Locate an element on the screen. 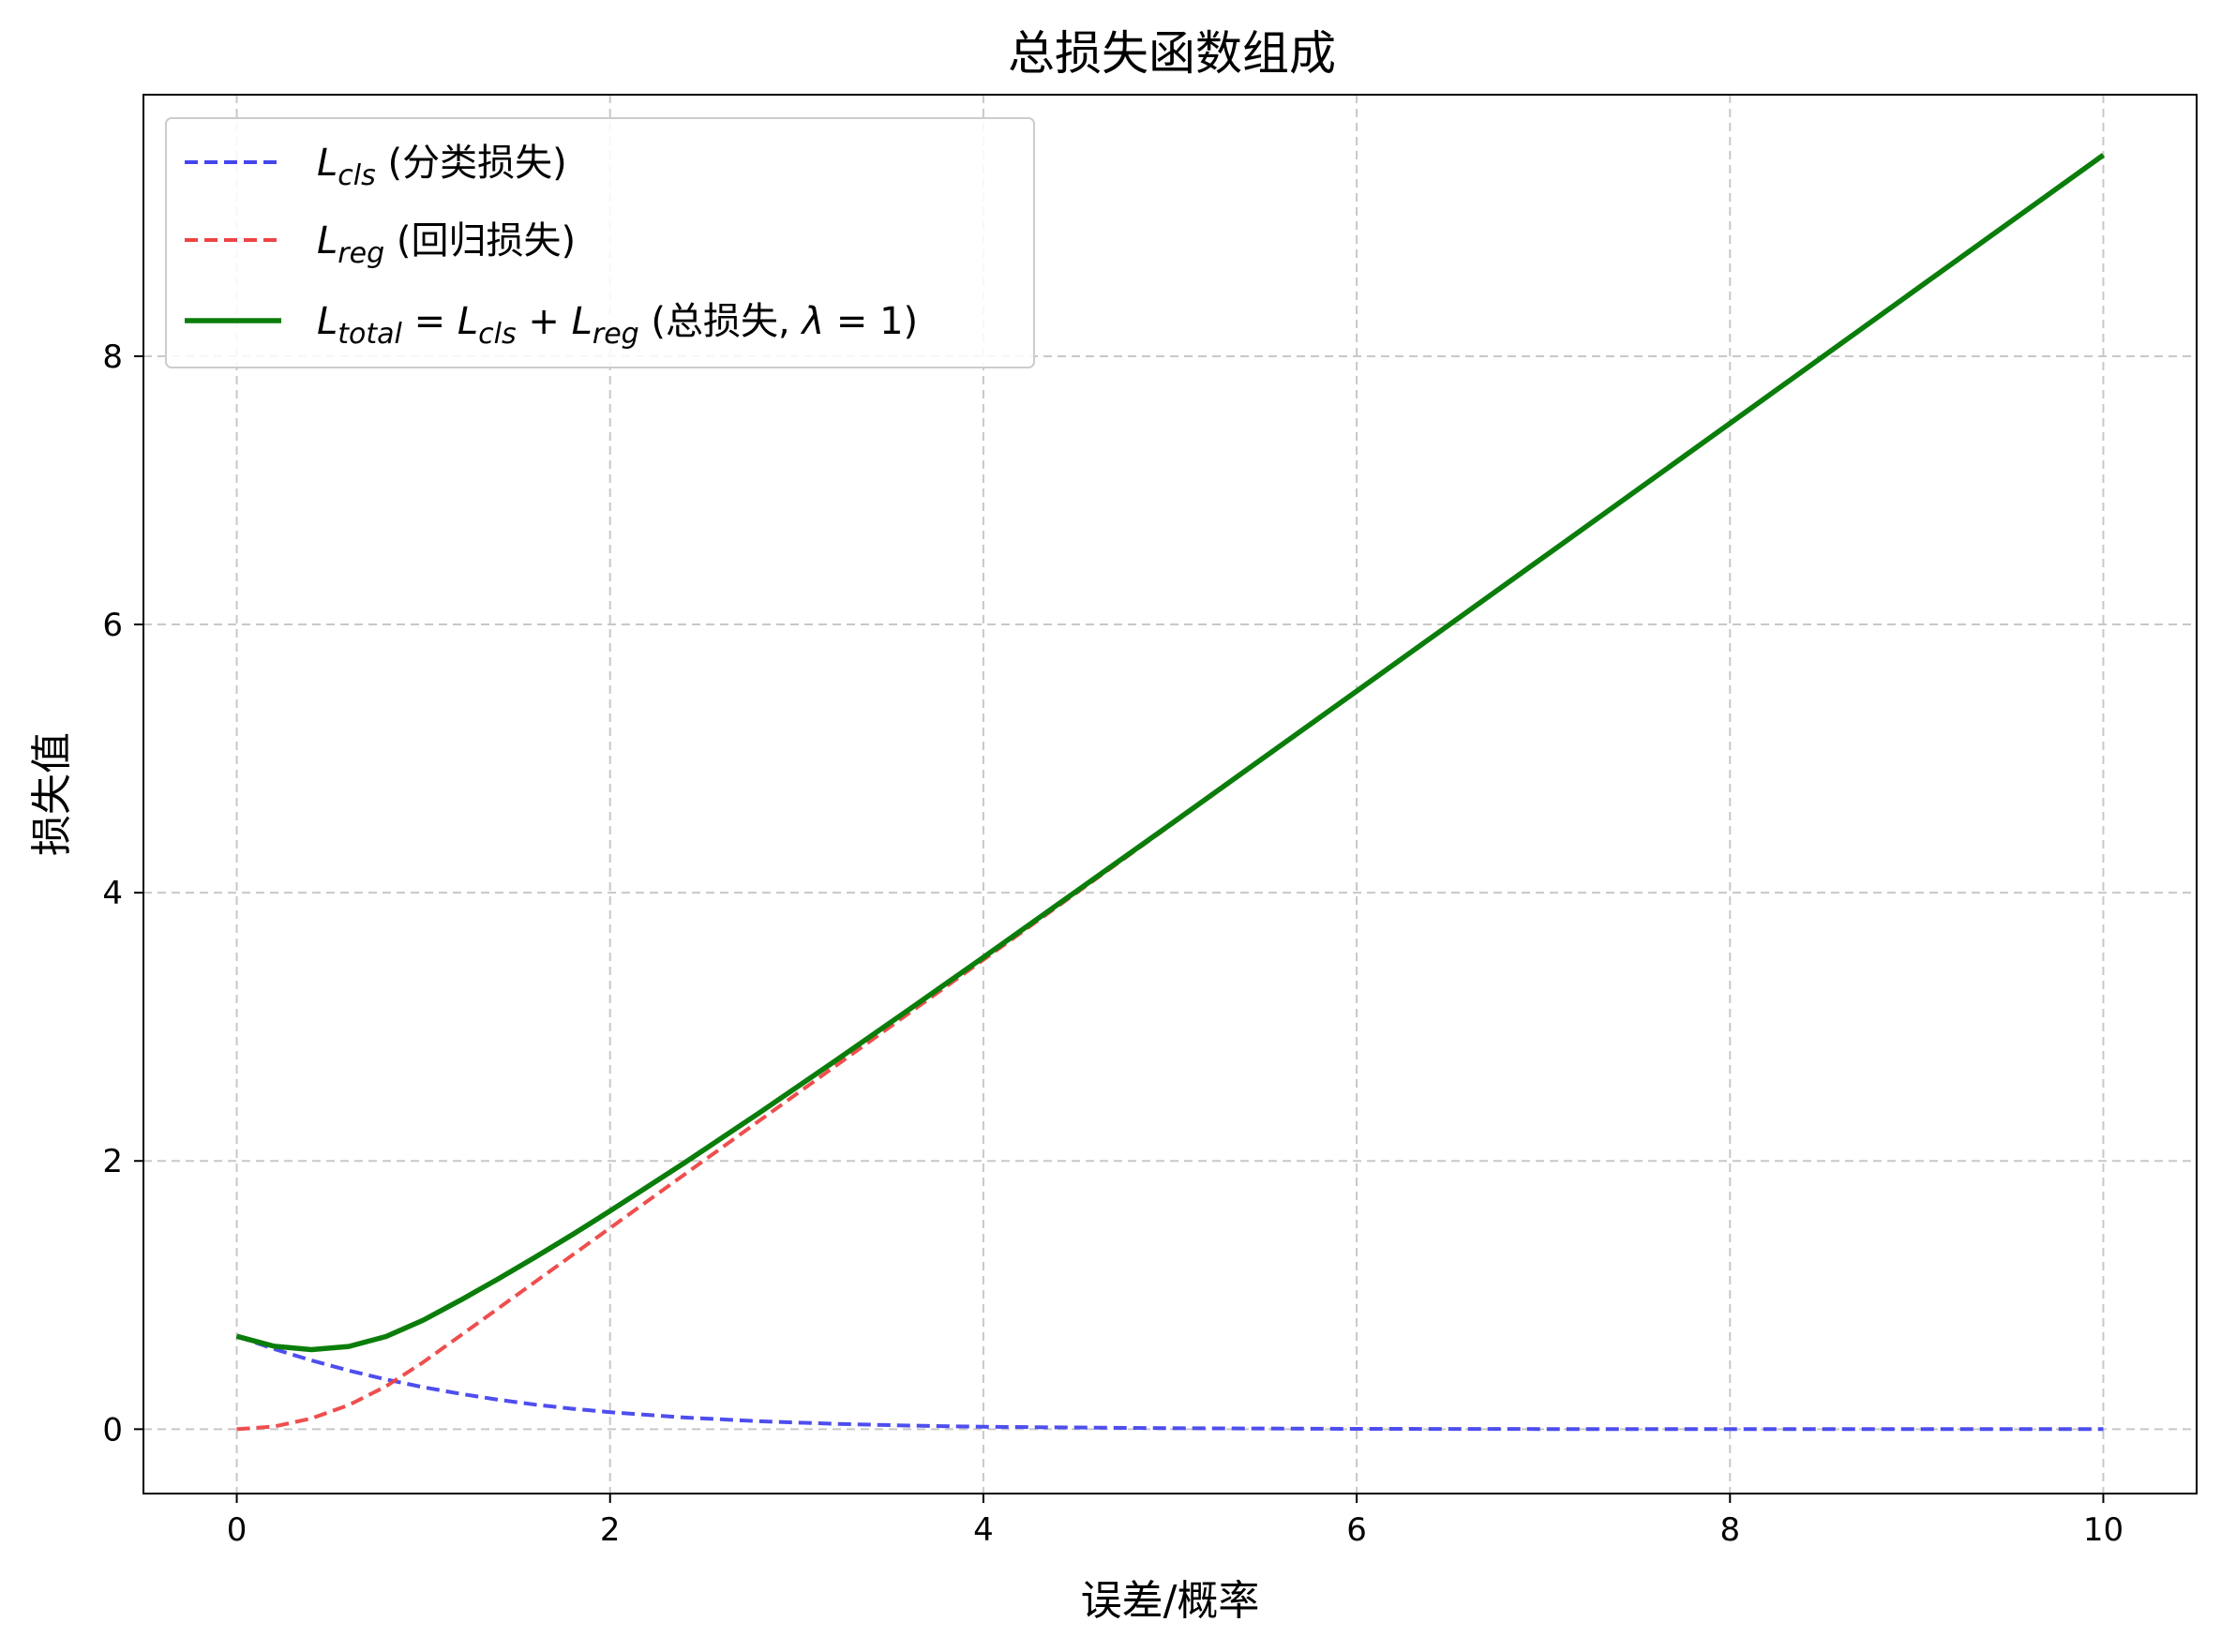  legend-label-3: Ltotal = Lcls + Lreg (总损失, λ = 1) is located at coordinates (617, 325).